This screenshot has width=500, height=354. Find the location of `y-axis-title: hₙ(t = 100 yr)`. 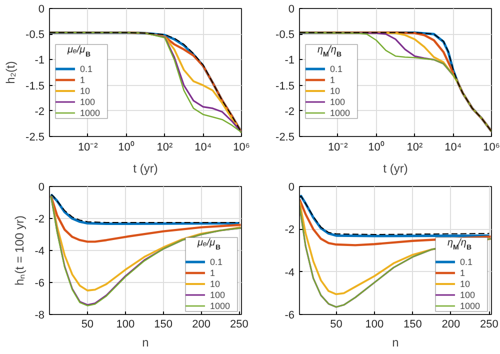

y-axis-title: hₙ(t = 100 yr) is located at coordinates (19, 250).